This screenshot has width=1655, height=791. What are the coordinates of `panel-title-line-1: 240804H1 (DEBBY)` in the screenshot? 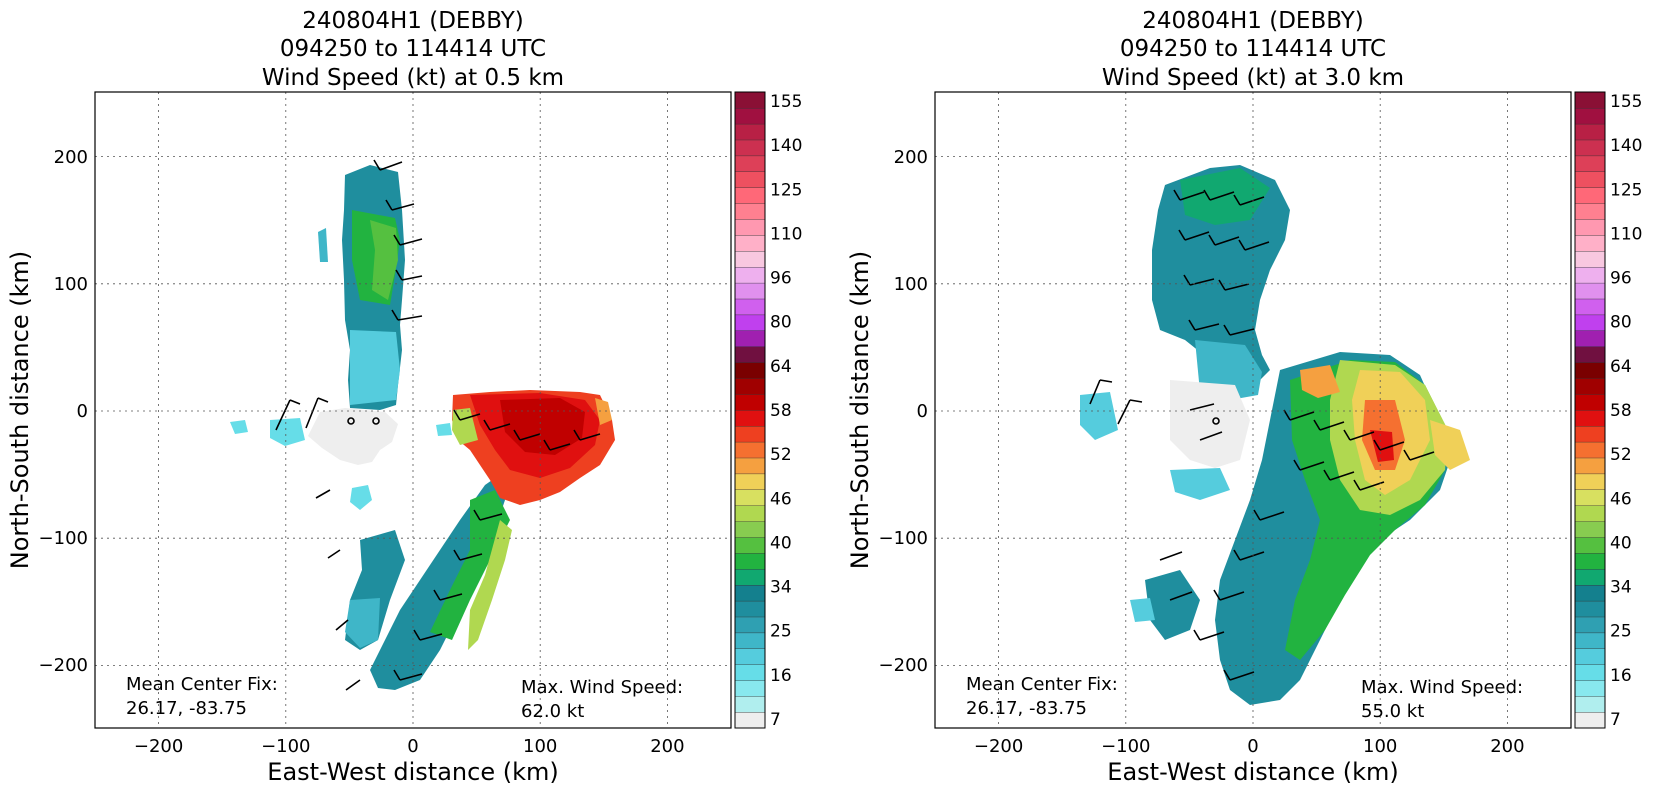 It's located at (413, 21).